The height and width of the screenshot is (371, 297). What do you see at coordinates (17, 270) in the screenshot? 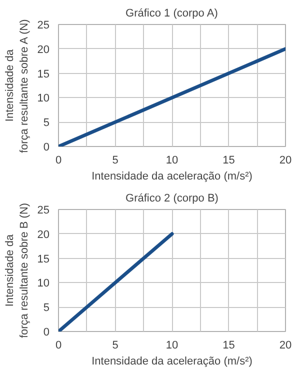
I see `y-axis-title: Intensidade da força resultante sobre B (N)` at bounding box center [17, 270].